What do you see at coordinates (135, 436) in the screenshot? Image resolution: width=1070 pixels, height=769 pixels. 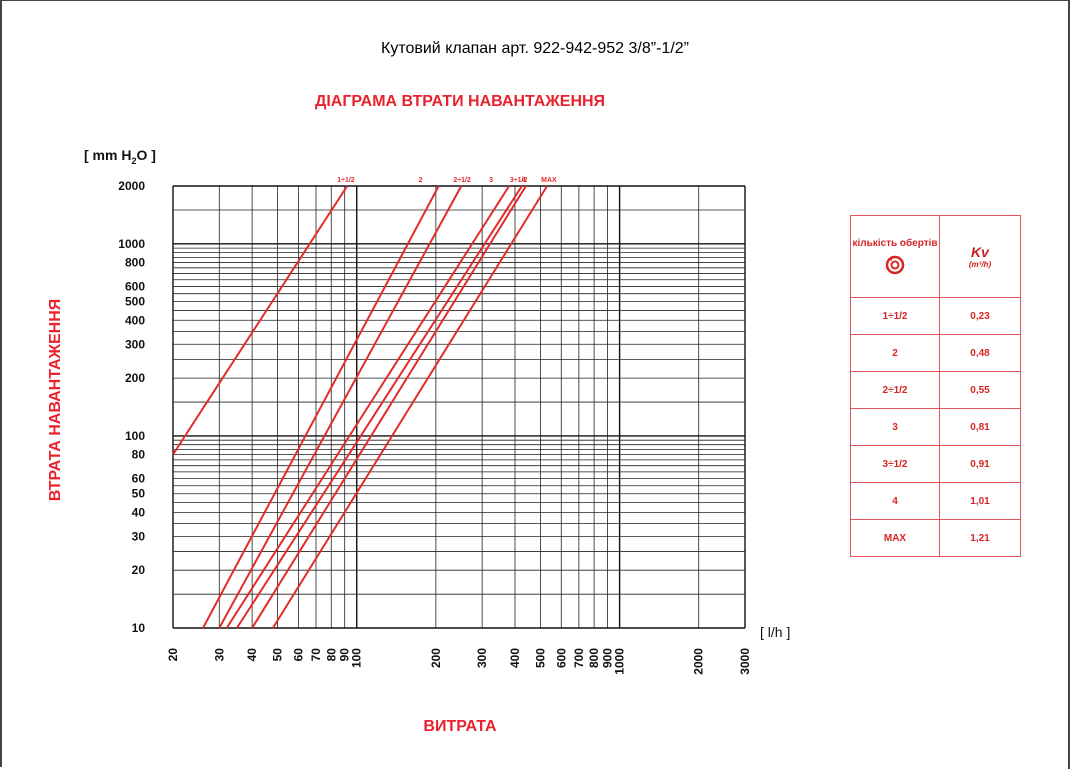 I see `y-tick-label: 100` at bounding box center [135, 436].